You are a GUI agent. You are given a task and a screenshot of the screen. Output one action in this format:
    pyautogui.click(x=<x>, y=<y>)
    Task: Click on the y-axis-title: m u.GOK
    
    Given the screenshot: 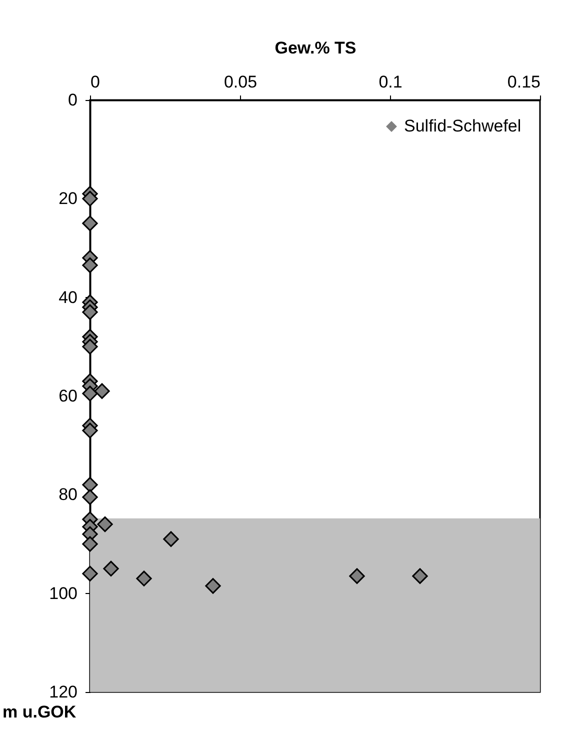 What is the action you would take?
    pyautogui.click(x=39, y=712)
    